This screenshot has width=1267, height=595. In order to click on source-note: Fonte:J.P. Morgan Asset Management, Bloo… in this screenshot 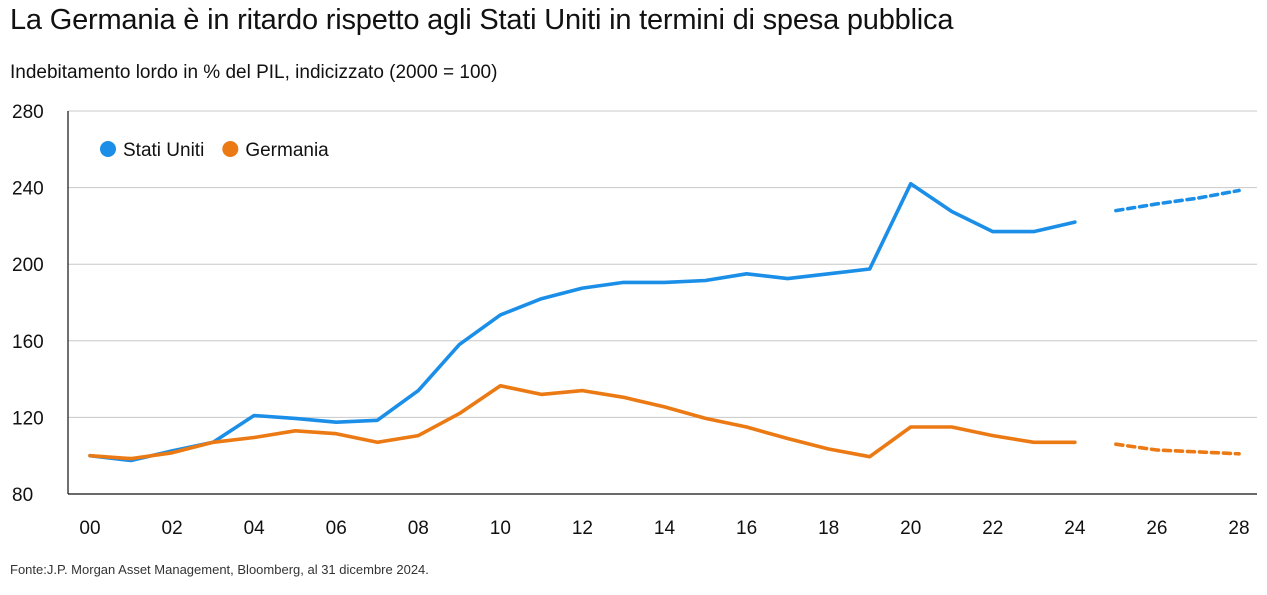, I will do `click(219, 569)`.